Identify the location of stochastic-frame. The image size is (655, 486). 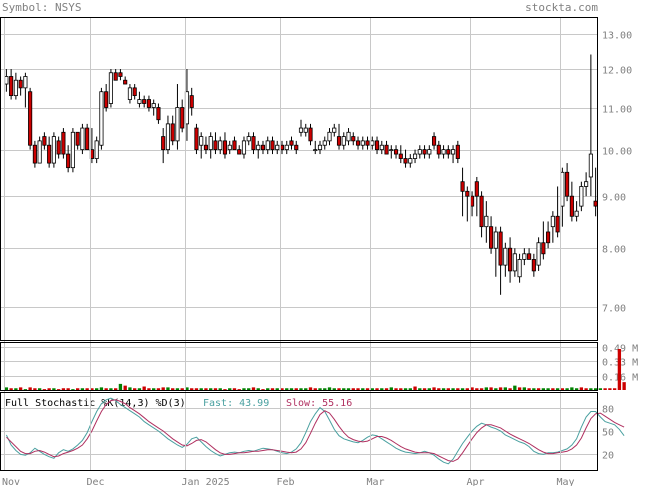
(299, 431).